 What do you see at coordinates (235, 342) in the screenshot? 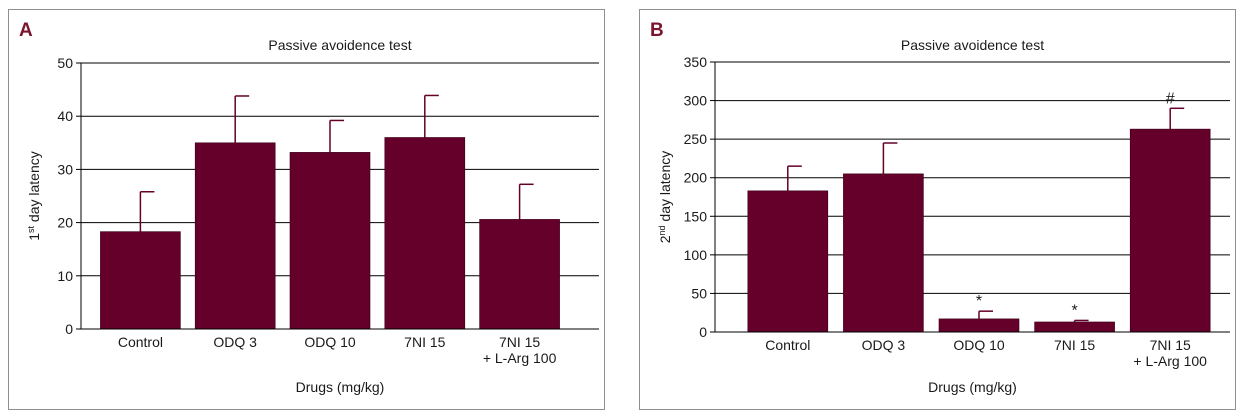
I see `chart-0-category-label: ODQ 3` at bounding box center [235, 342].